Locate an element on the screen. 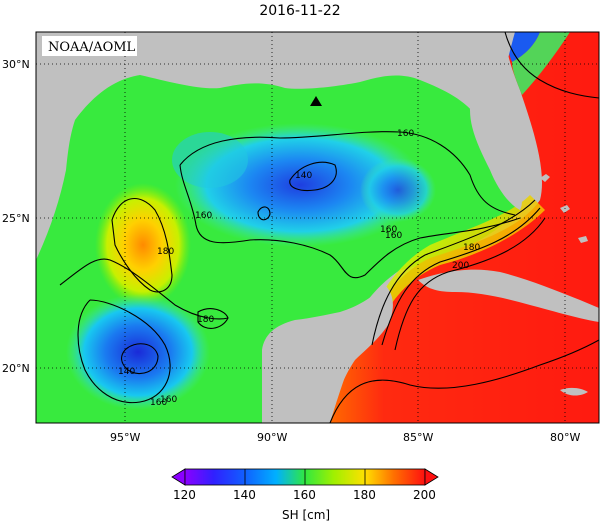  colorbar-tick: 160 is located at coordinates (304, 495).